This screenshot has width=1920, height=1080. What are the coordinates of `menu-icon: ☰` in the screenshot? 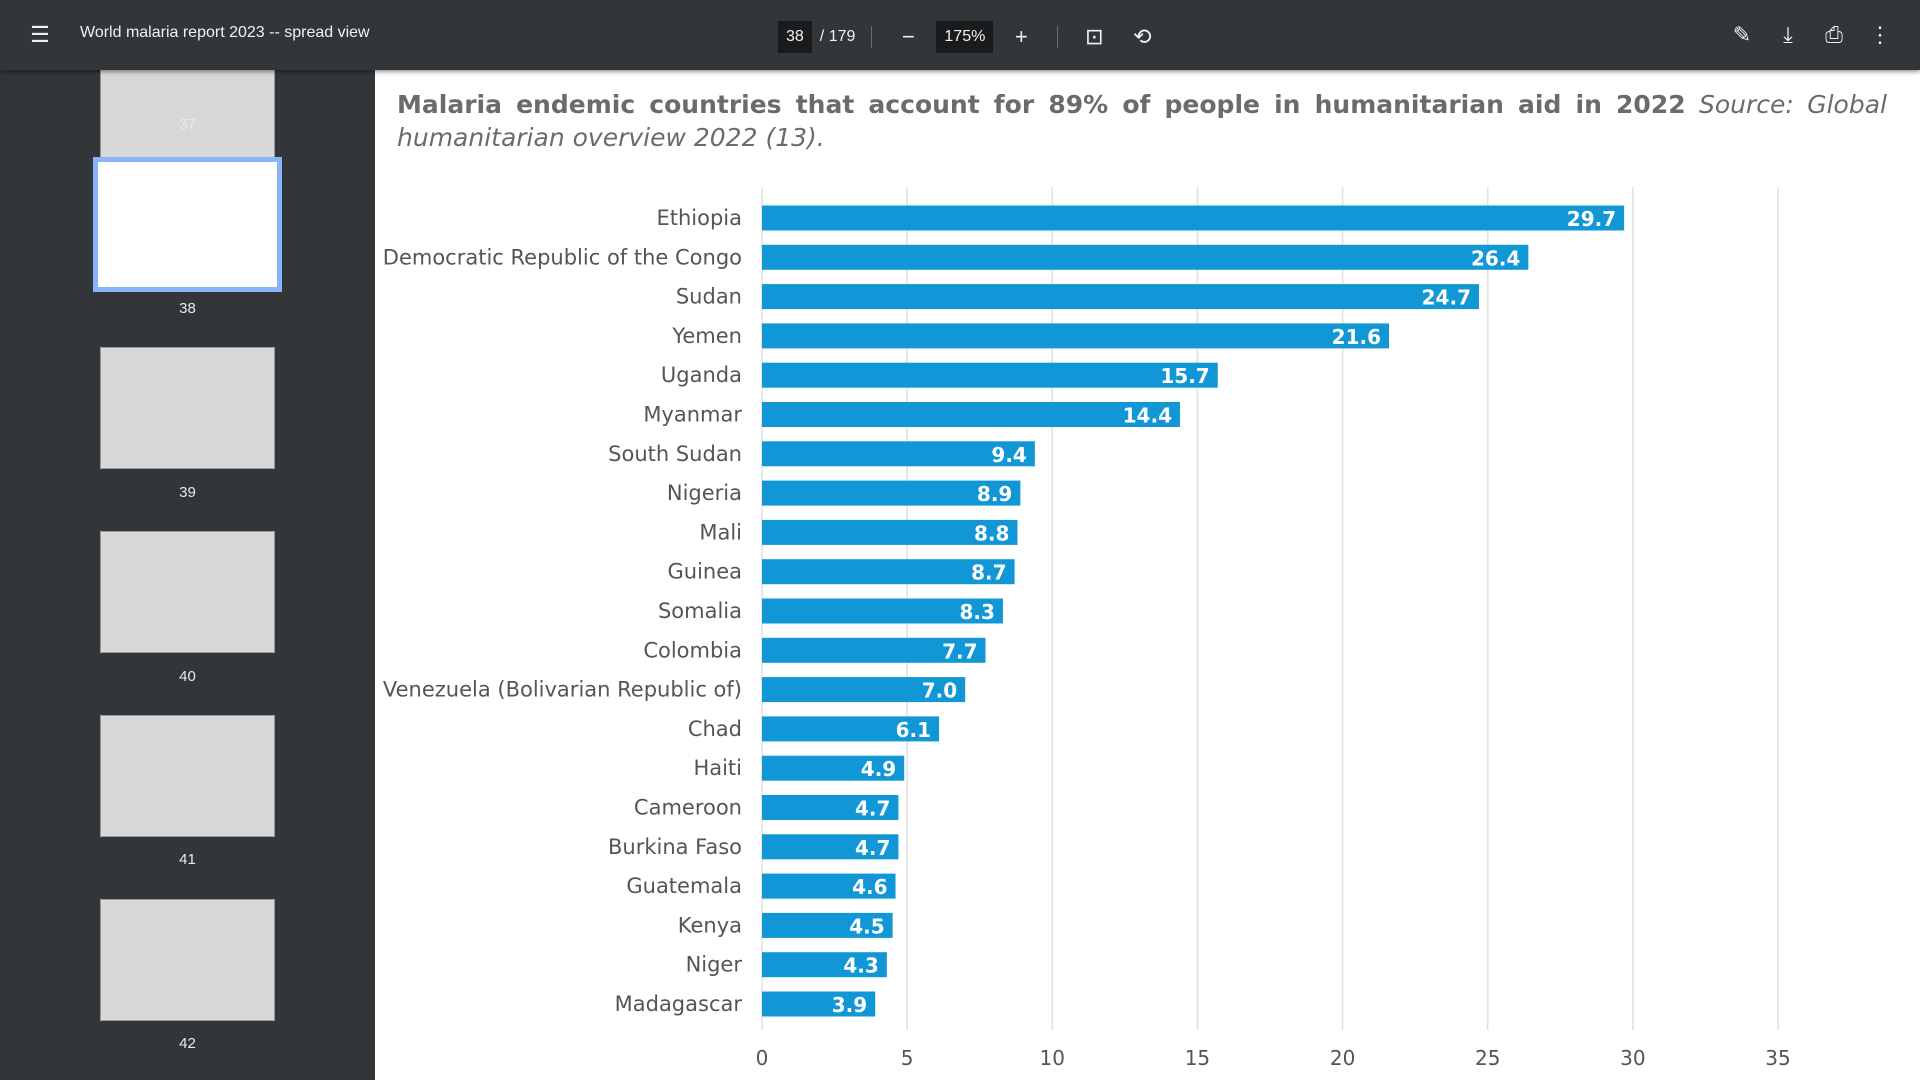 It's located at (40, 34).